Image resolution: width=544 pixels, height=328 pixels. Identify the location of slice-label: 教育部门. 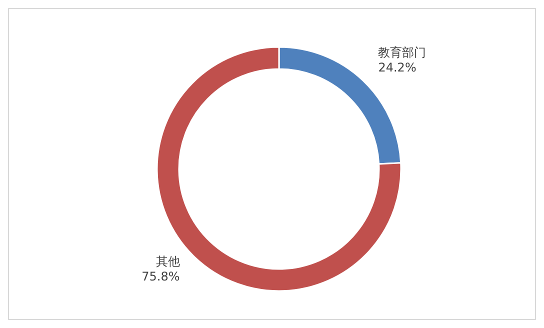
(402, 53).